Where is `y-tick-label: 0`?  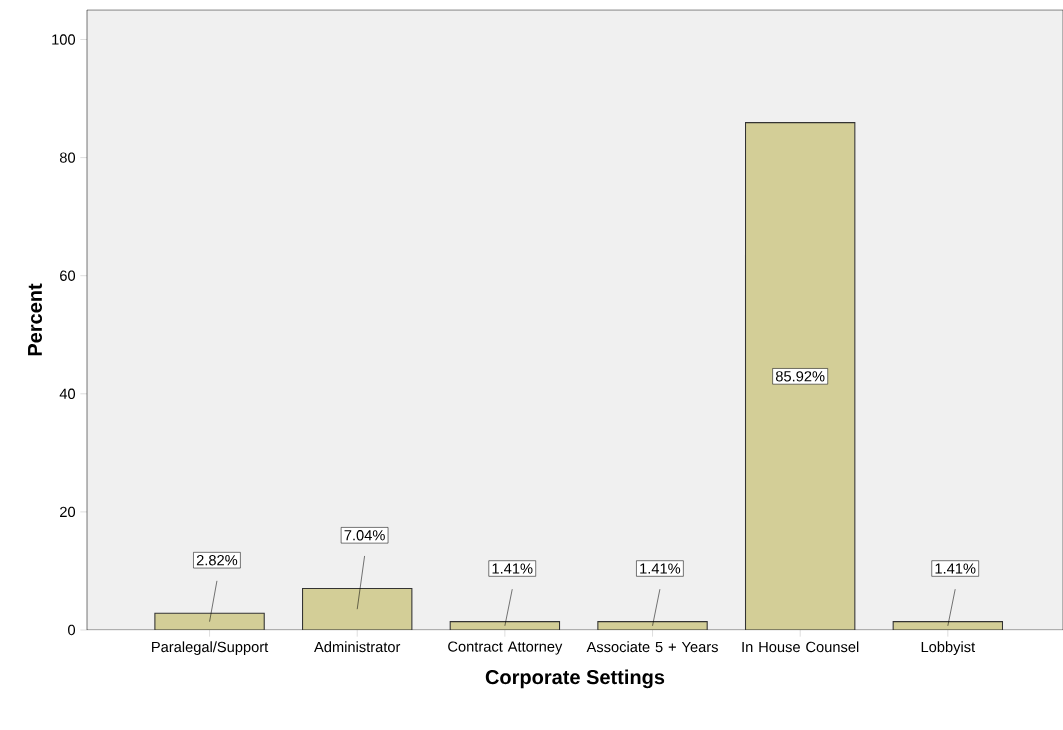
y-tick-label: 0 is located at coordinates (72, 630).